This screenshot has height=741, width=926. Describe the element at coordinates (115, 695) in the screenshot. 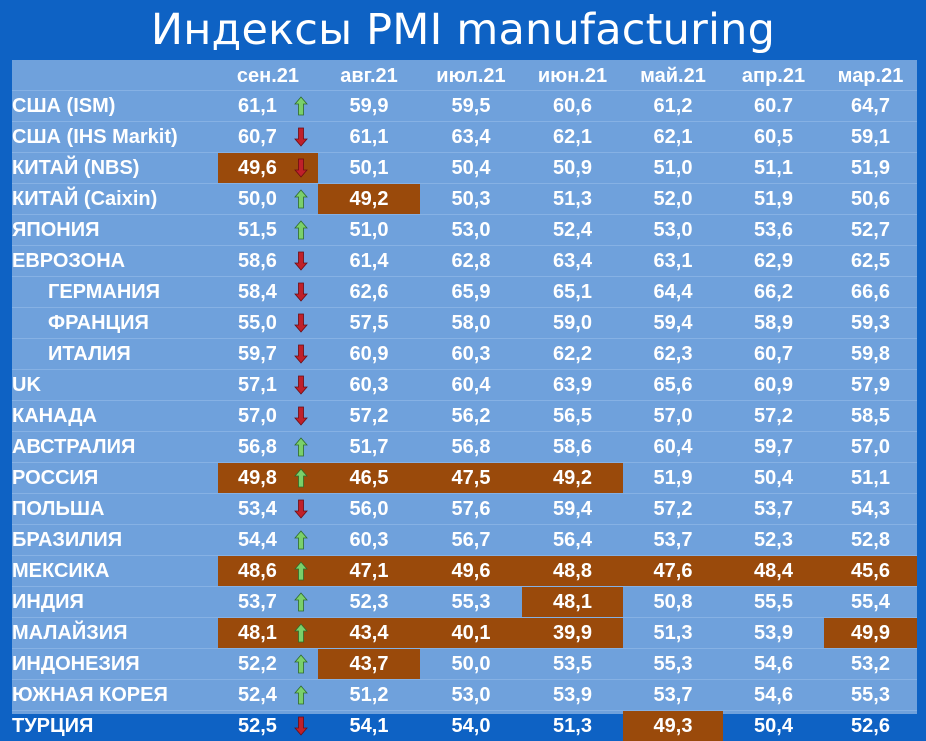

I see `country-label: ЮЖНАЯ КОРЕЯ` at that location.